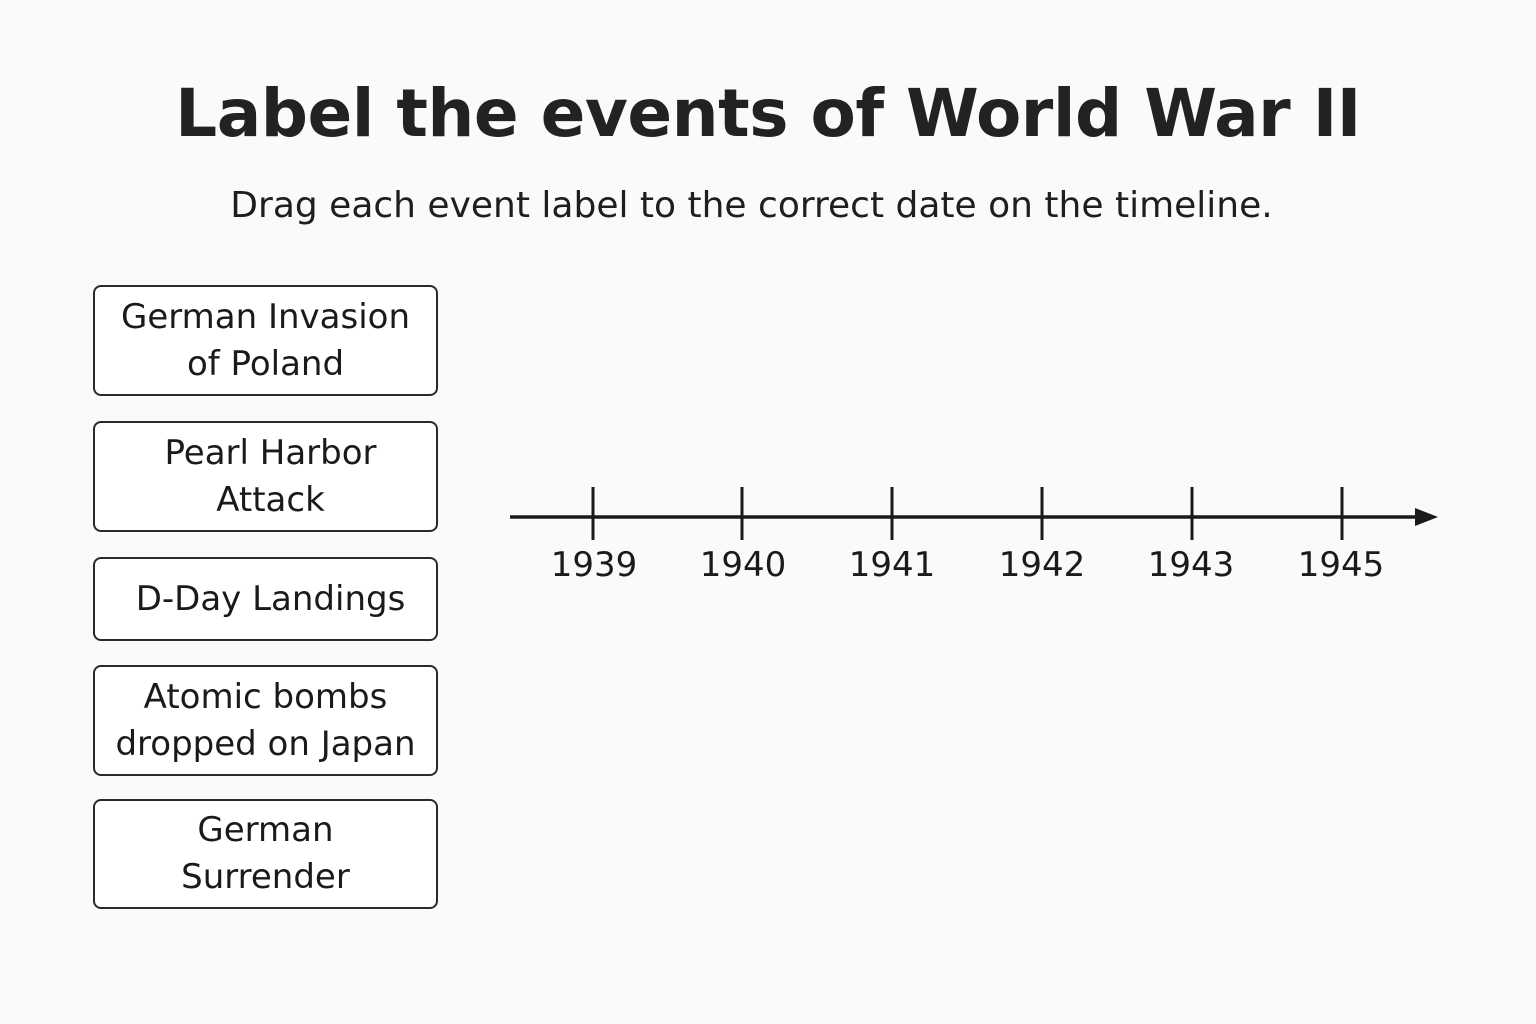 This screenshot has height=1024, width=1536. Describe the element at coordinates (265, 316) in the screenshot. I see `event-label-line: German Invasion` at that location.